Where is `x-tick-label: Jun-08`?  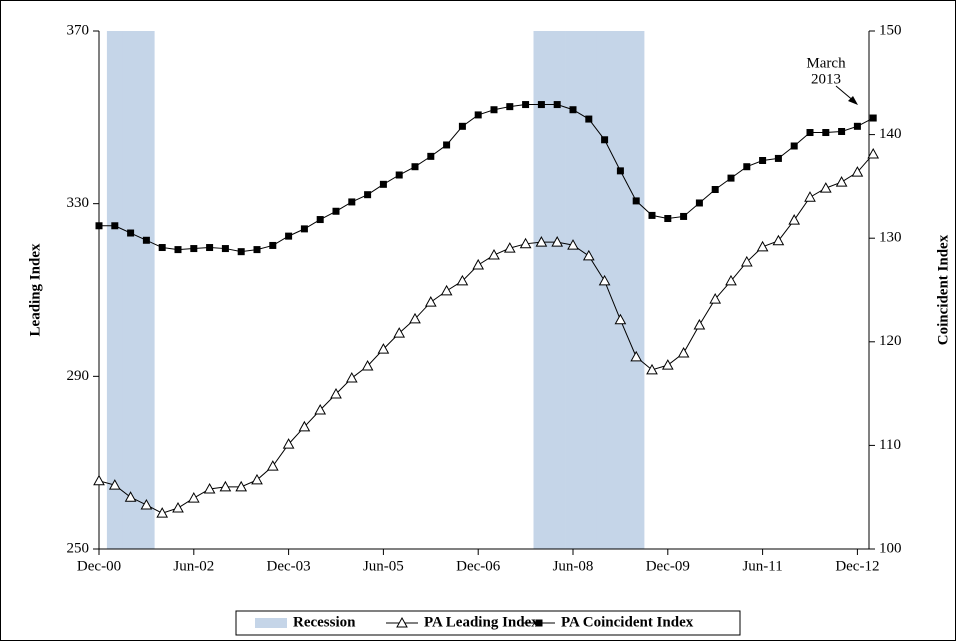
x-tick-label: Jun-08 is located at coordinates (573, 566).